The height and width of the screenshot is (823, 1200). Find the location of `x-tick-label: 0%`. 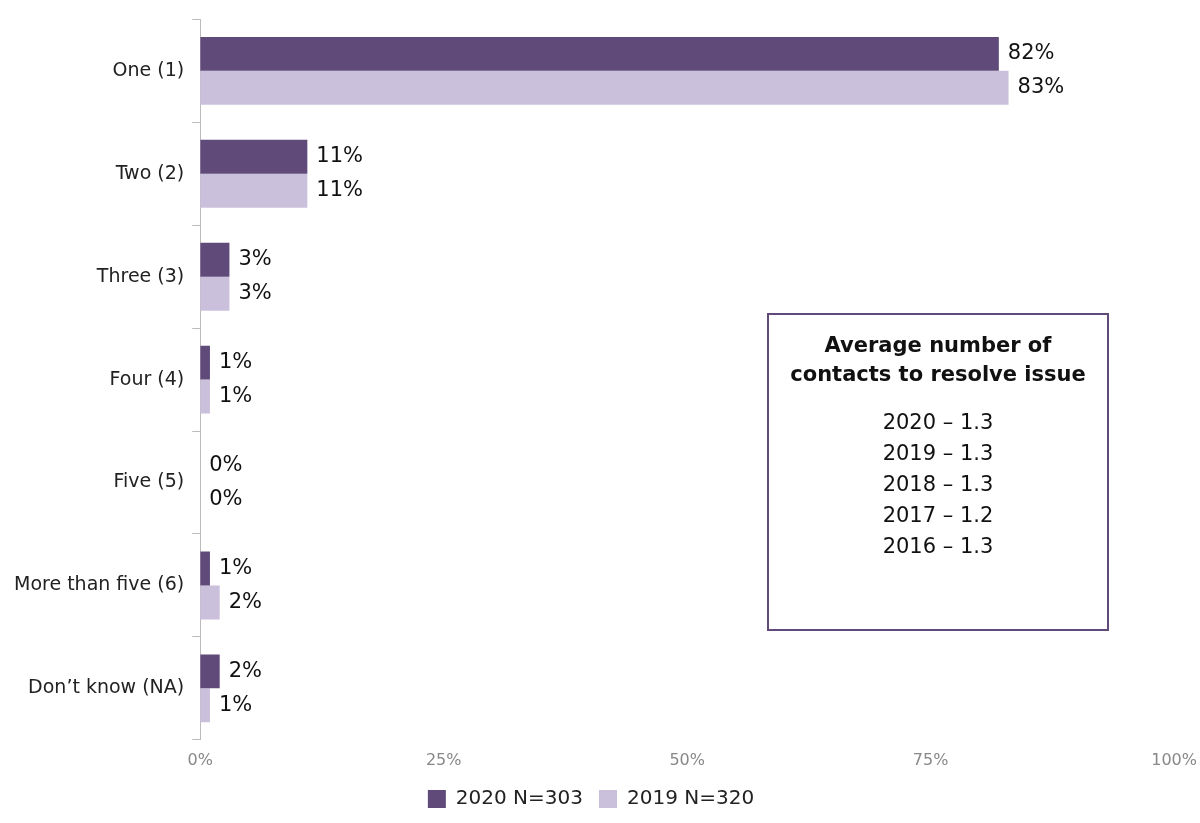

x-tick-label: 0% is located at coordinates (200, 759).